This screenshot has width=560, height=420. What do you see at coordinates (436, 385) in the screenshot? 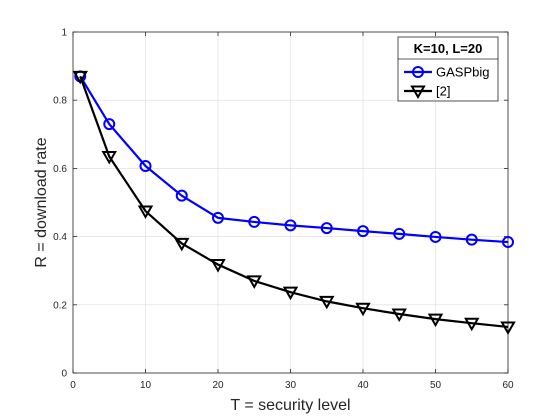
I see `x-tick-label: 50` at bounding box center [436, 385].